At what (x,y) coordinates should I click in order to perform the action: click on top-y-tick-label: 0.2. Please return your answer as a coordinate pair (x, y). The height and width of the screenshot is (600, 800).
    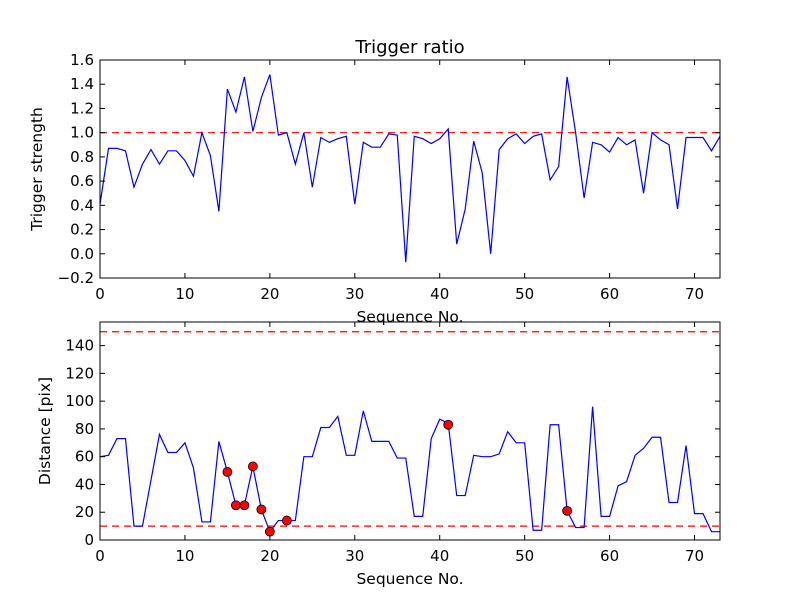
    Looking at the image, I should click on (82, 230).